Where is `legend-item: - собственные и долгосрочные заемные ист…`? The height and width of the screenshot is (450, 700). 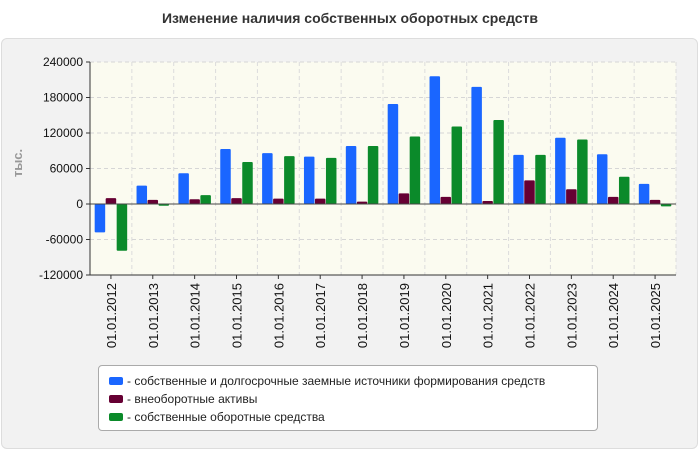 legend-item: - собственные и долгосрочные заемные ист… is located at coordinates (348, 381).